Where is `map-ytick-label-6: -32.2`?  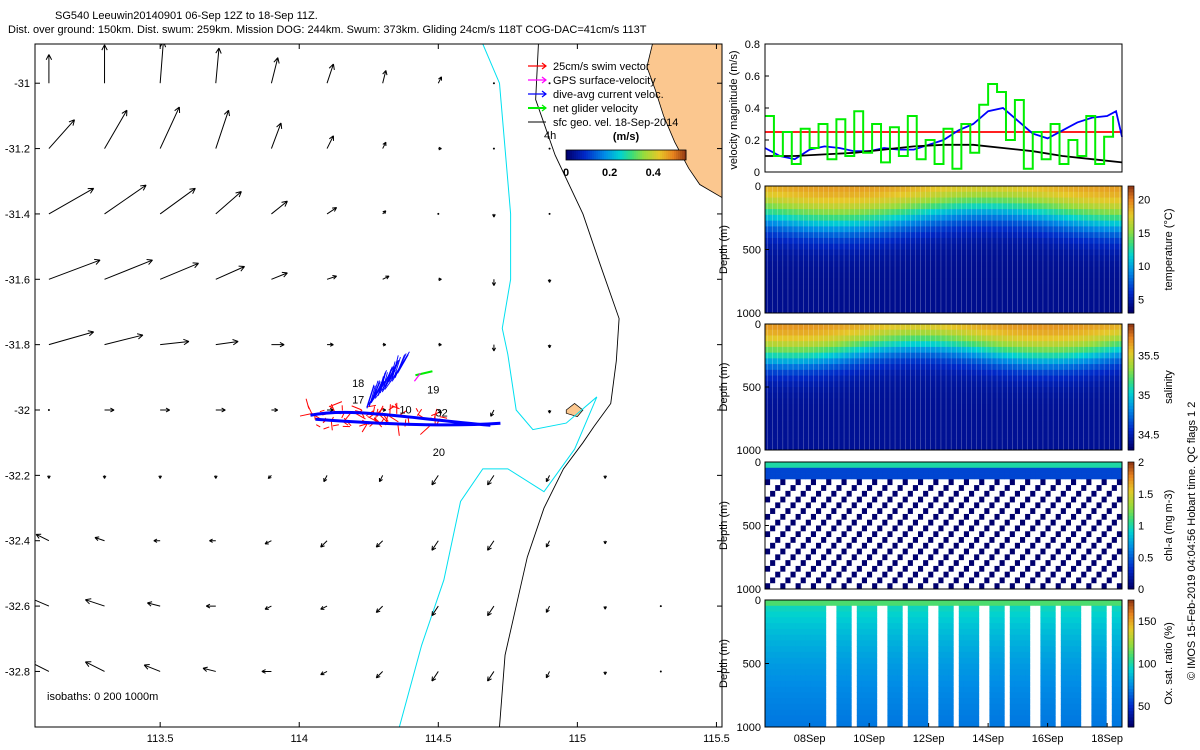 map-ytick-label-6: -32.2 is located at coordinates (17, 476).